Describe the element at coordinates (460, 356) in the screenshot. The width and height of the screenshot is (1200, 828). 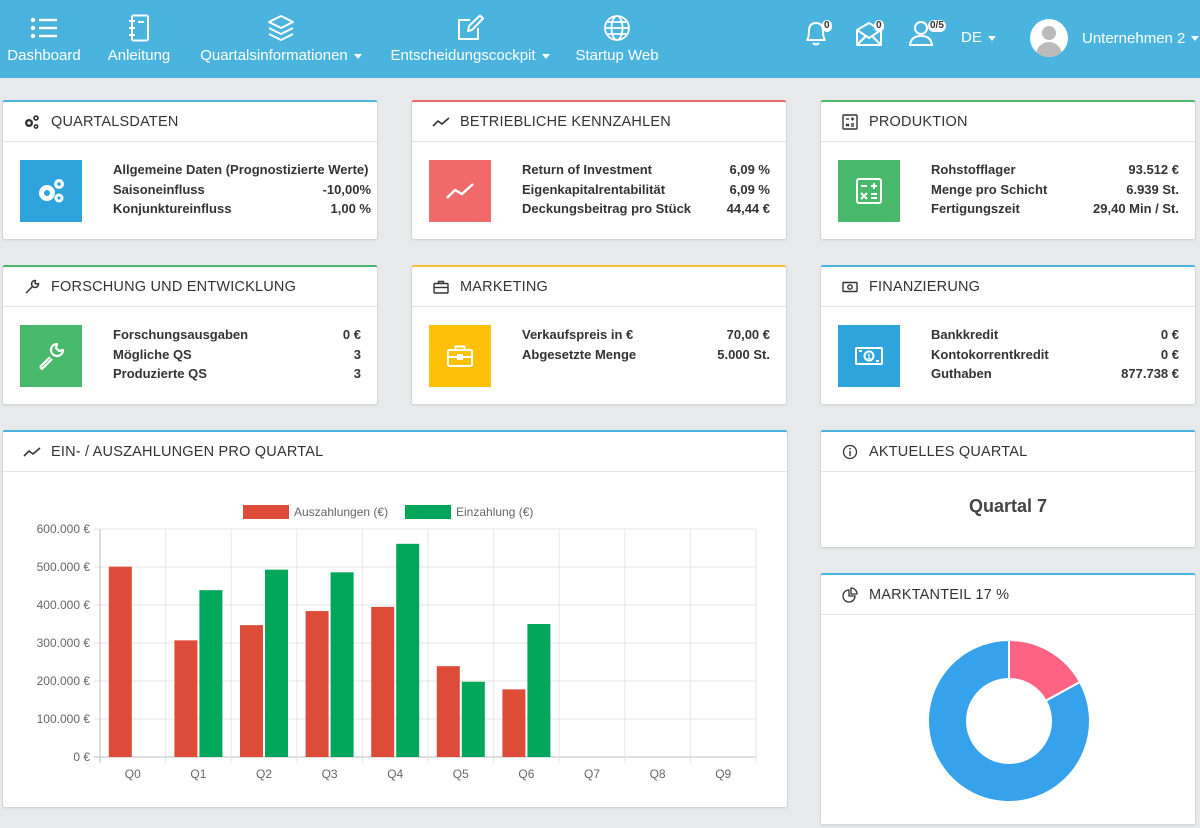
I see `briefcase-tile-icon` at that location.